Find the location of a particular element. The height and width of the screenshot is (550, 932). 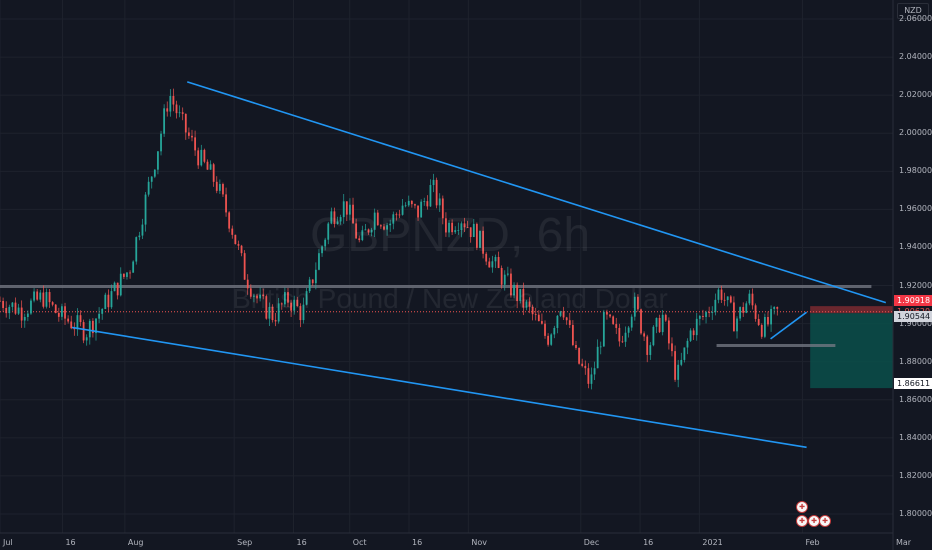

price-tick-label: 1.96000 is located at coordinates (915, 209).